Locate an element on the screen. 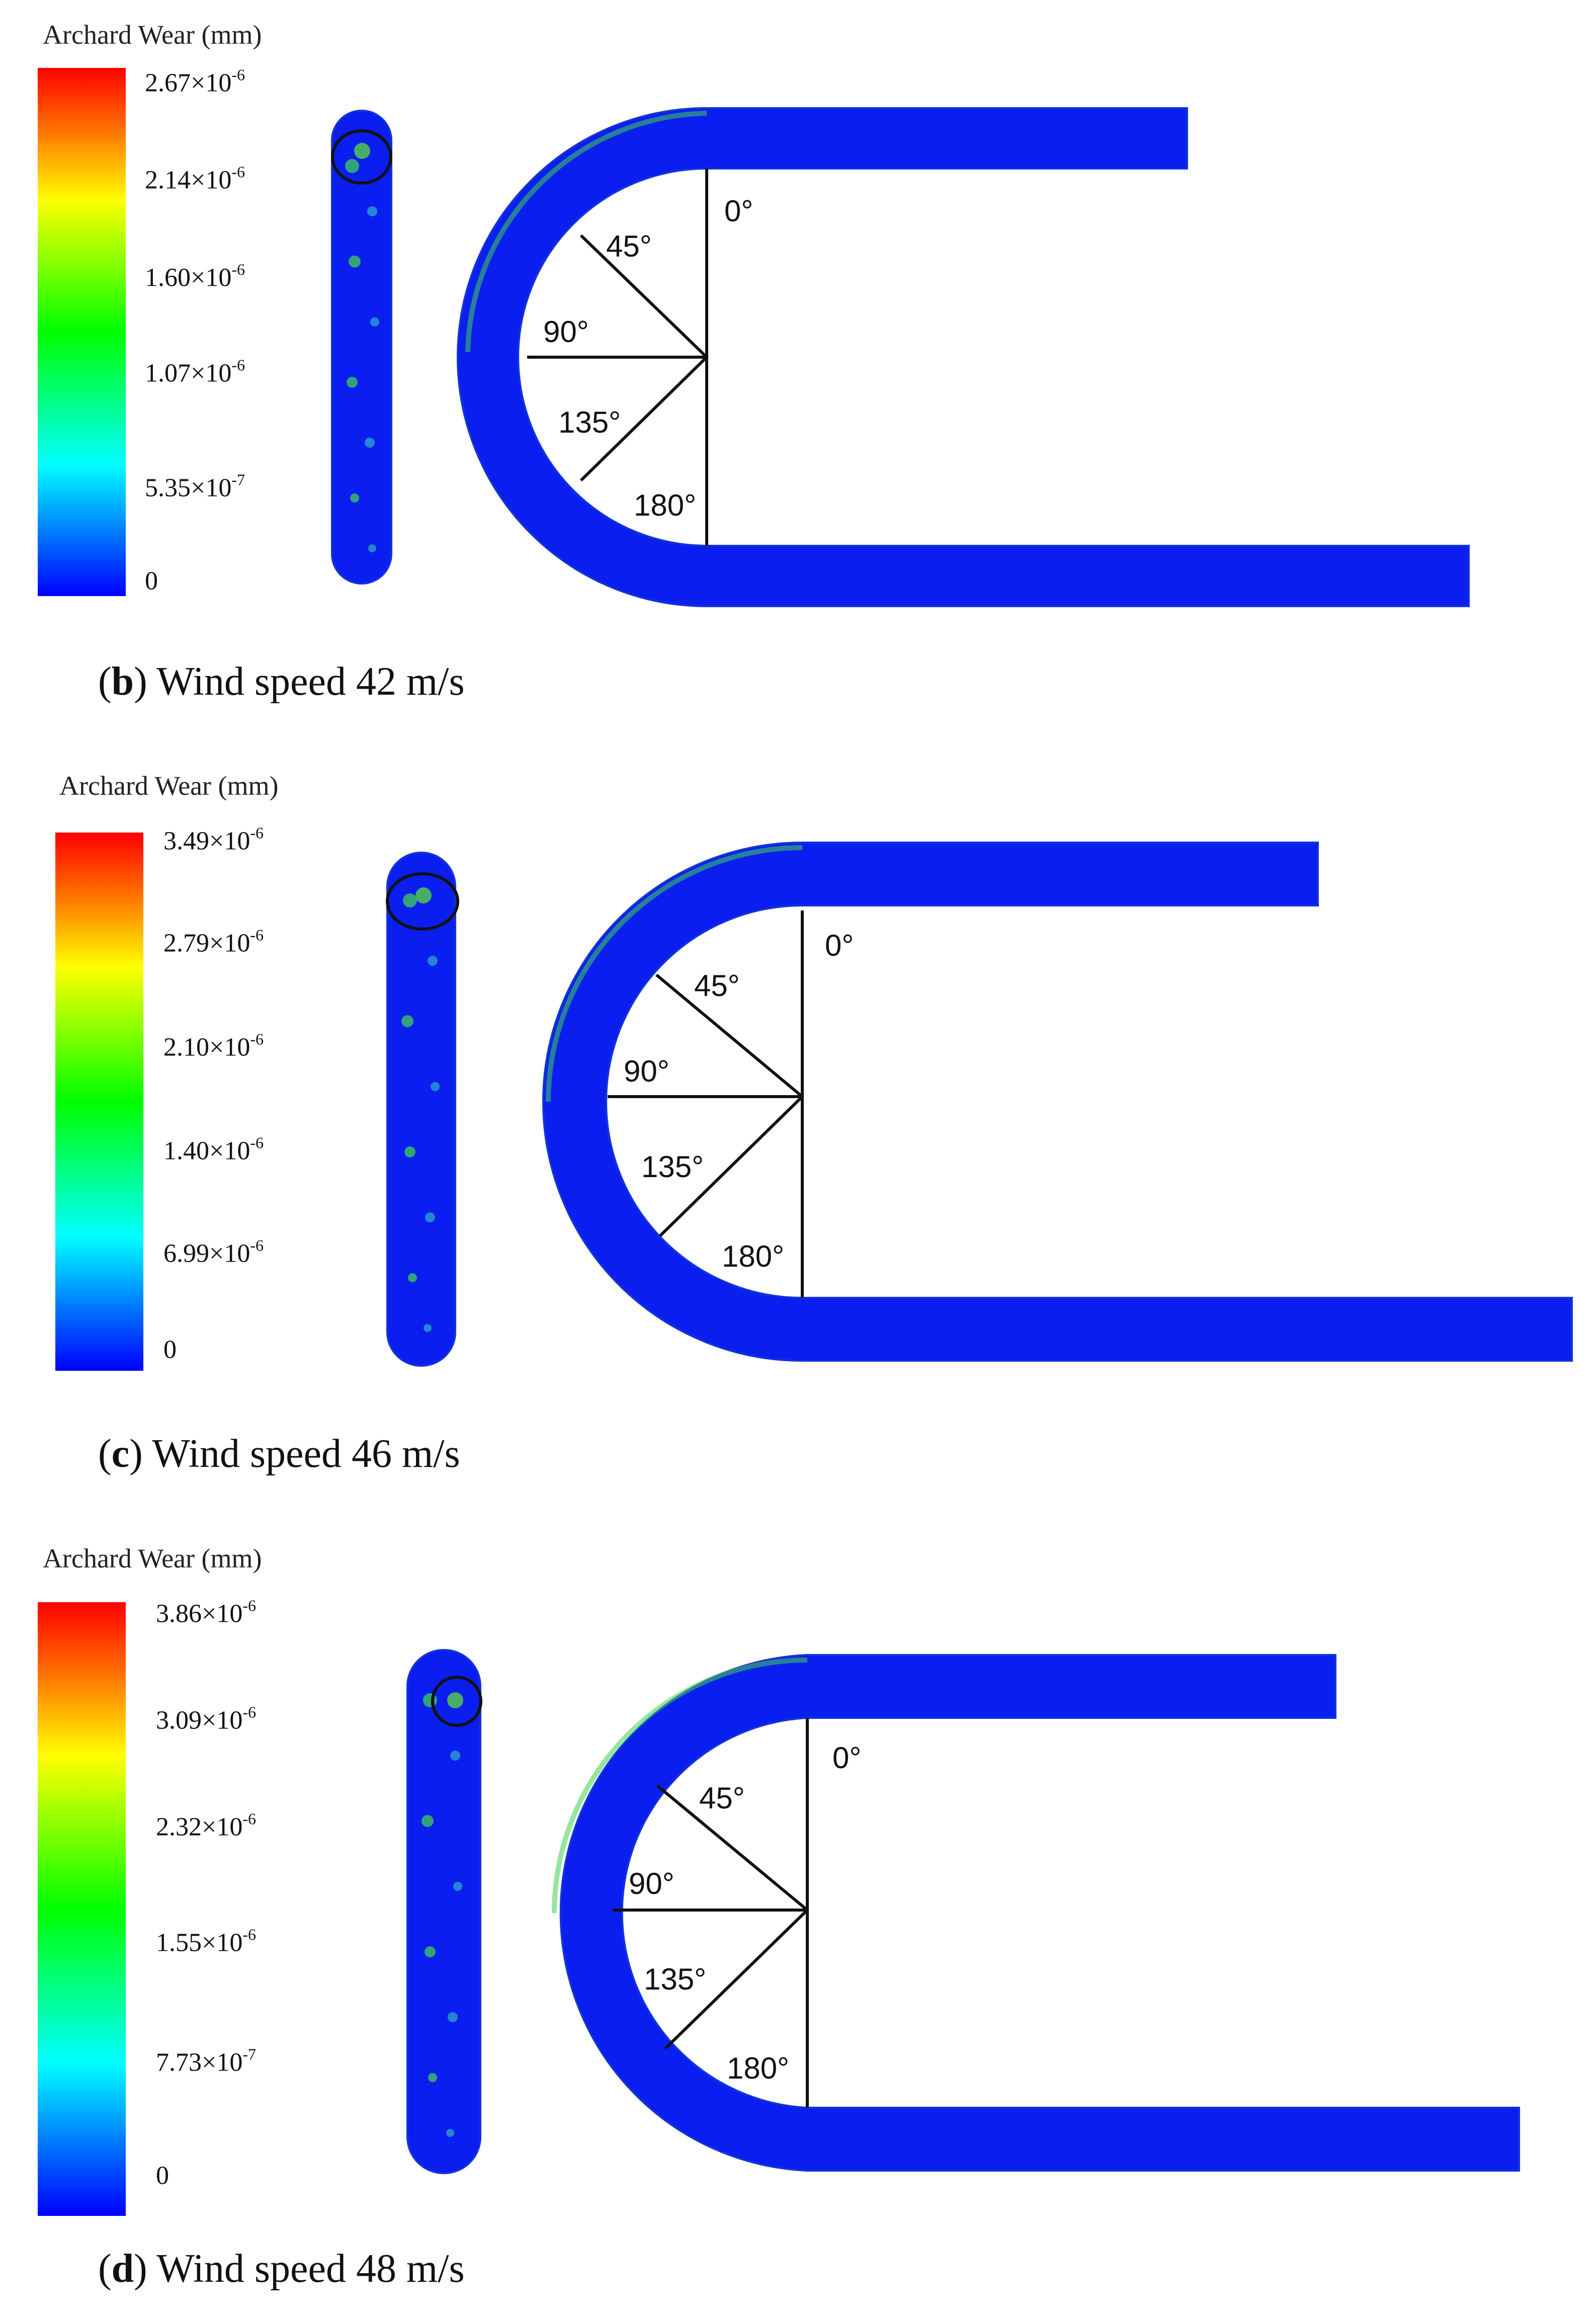  tick-label-1: 2.14×10⁻⁶ is located at coordinates (195, 178).